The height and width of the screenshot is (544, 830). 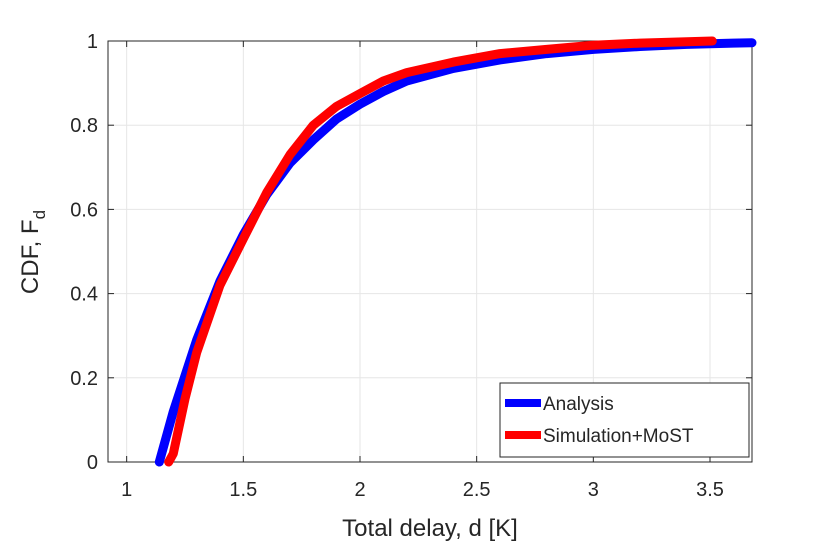 What do you see at coordinates (243, 490) in the screenshot?
I see `x-tick-label: 1.5` at bounding box center [243, 490].